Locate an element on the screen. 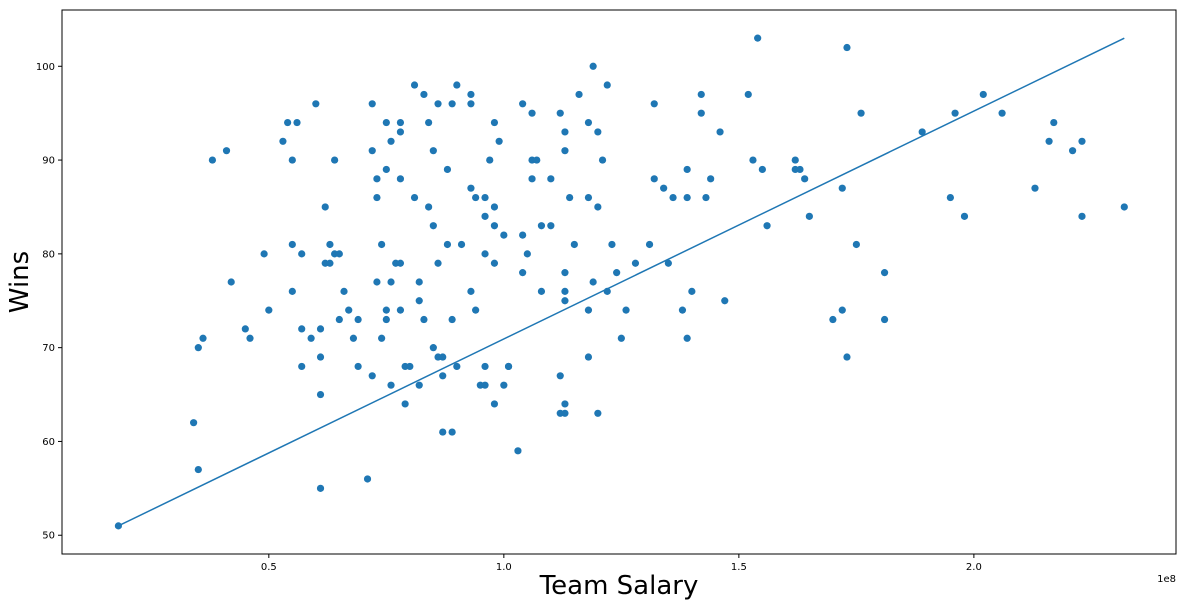  x-tick-label: 1.5 is located at coordinates (739, 567).